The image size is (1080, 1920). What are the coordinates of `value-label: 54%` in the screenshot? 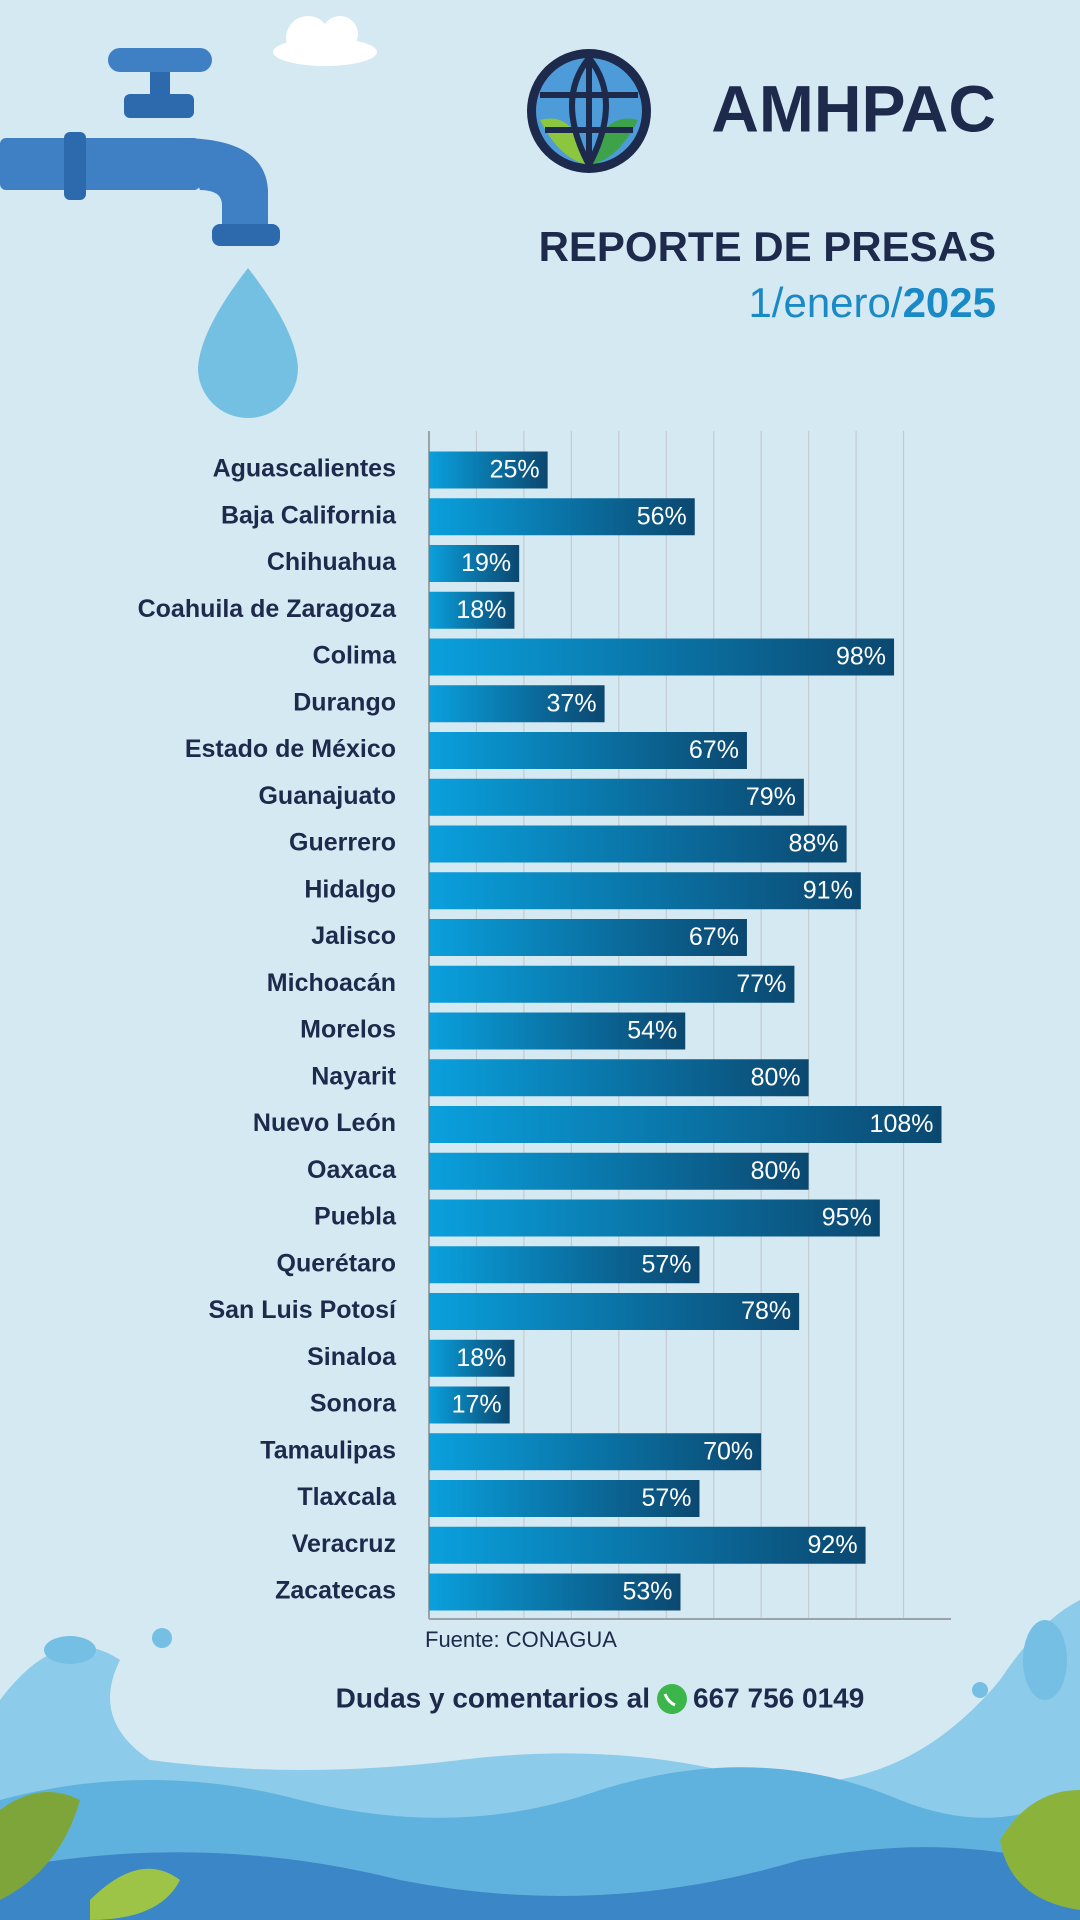 It's located at (652, 1031).